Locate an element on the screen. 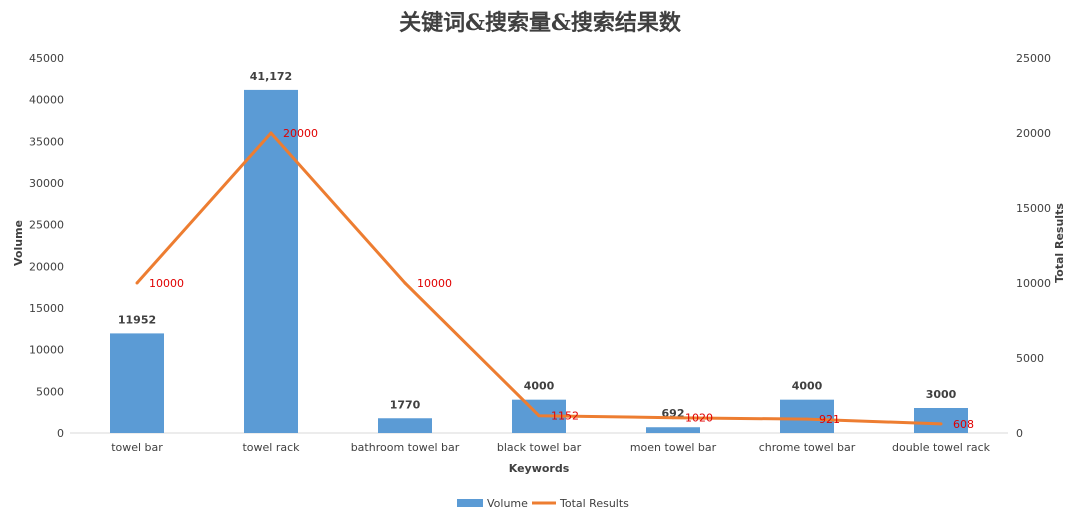  y2-tick-label: 5000 is located at coordinates (1030, 358).